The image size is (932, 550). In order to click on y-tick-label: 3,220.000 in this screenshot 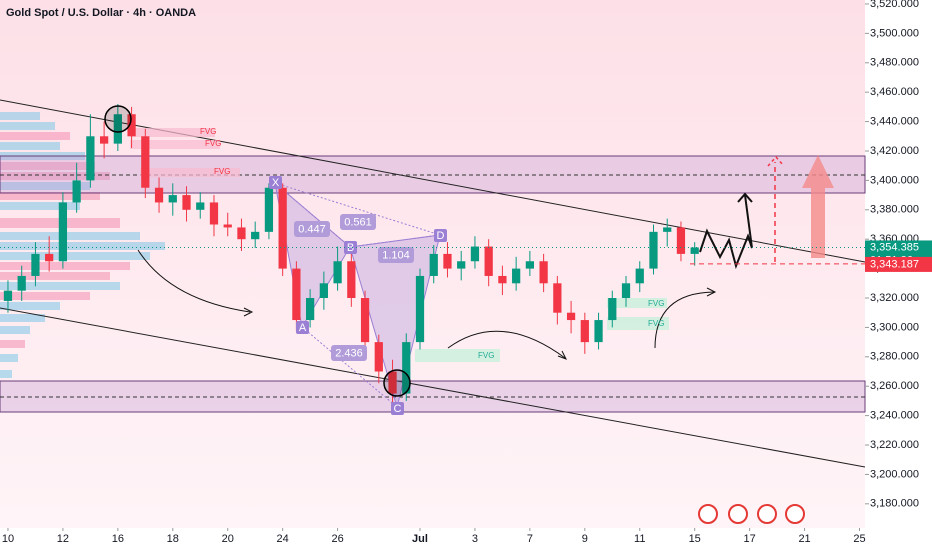, I will do `click(894, 445)`.